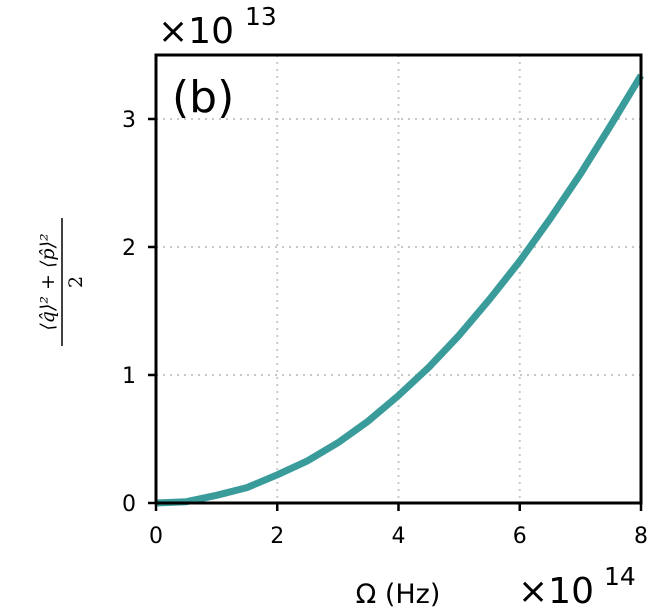  I want to click on x-multiplier: ×10 14, so click(577, 585).